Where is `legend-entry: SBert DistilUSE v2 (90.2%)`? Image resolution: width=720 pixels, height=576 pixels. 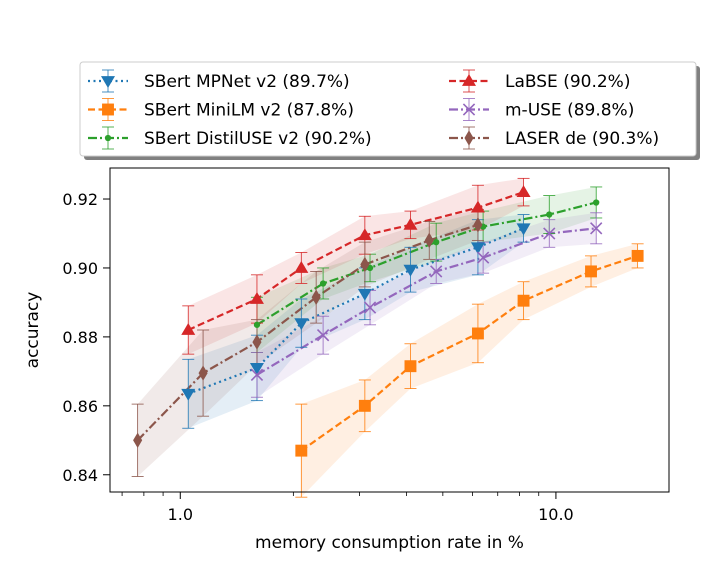 legend-entry: SBert DistilUSE v2 (90.2%) is located at coordinates (230, 138).